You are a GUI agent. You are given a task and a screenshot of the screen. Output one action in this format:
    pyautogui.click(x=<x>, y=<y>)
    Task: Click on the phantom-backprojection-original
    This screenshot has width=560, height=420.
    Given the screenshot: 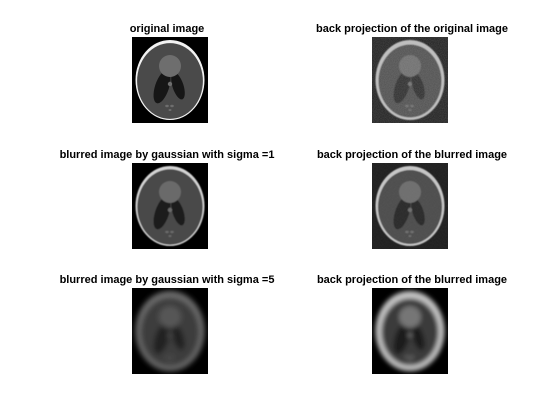 What is the action you would take?
    pyautogui.click(x=410, y=80)
    